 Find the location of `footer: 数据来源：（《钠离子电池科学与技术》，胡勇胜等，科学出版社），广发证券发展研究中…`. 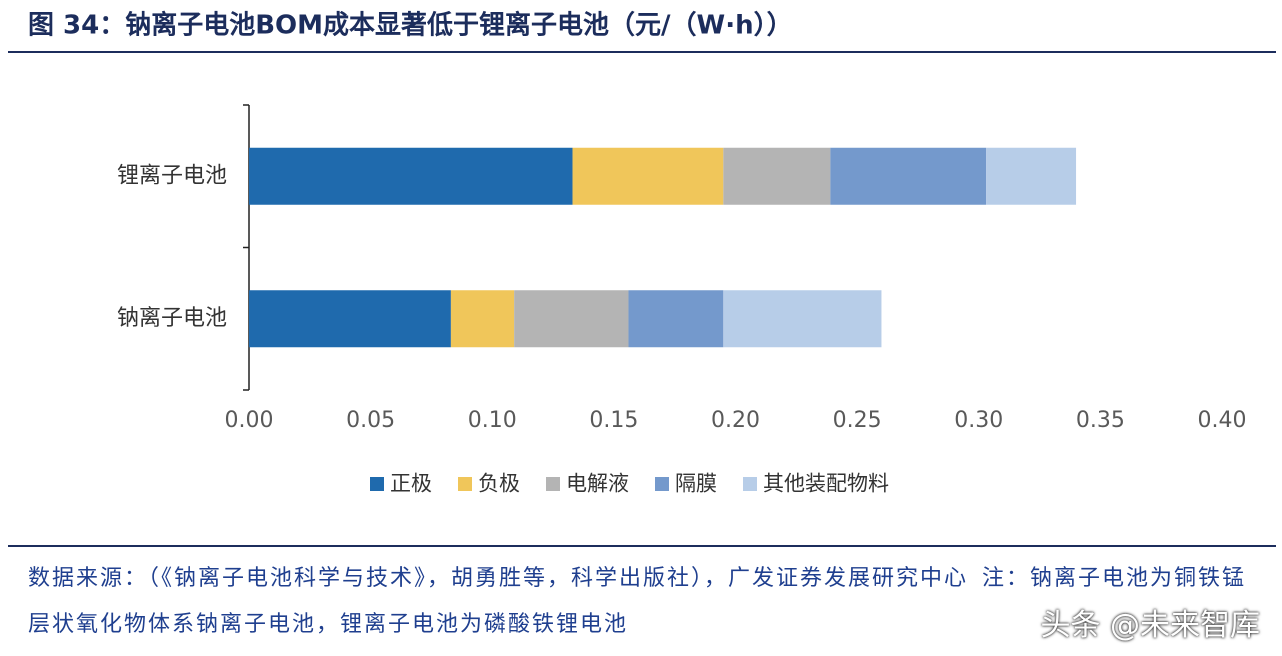

footer: 数据来源：（《钠离子电池科学与技术》，胡勇胜等，科学出版社），广发证券发展研究中… is located at coordinates (638, 602).